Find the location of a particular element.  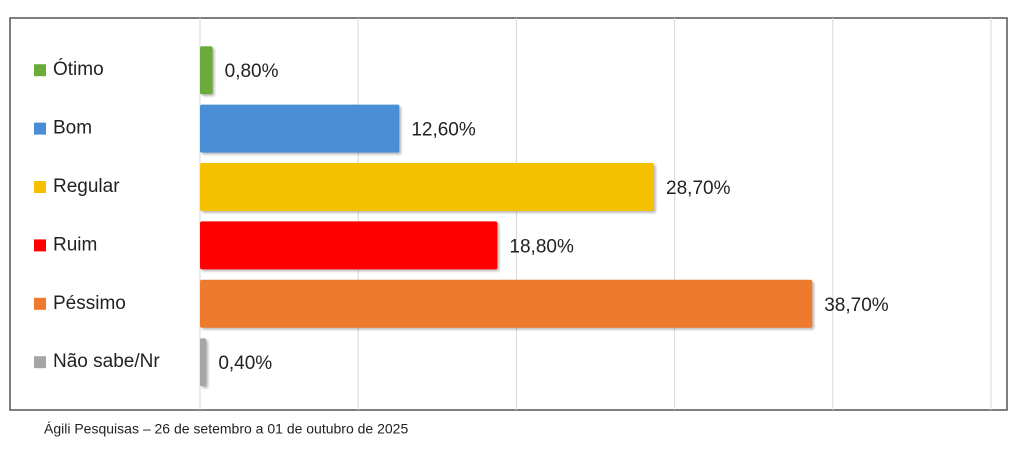

category-label: Regular is located at coordinates (86, 186).